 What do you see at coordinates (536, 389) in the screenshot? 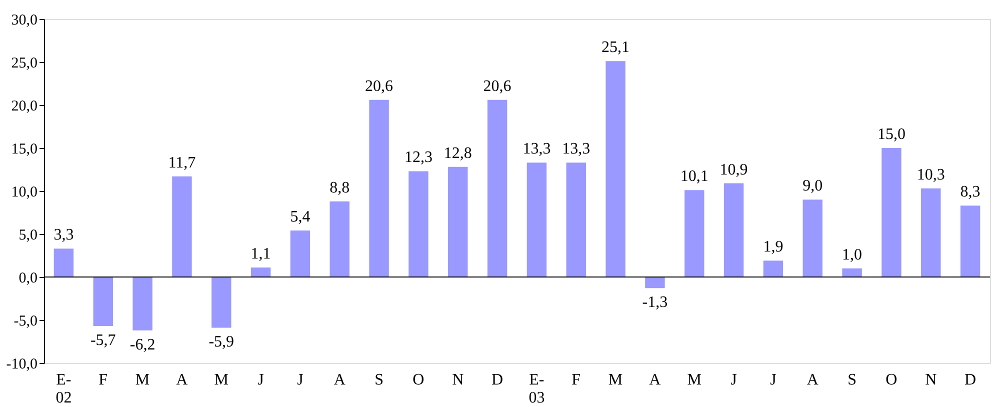
I see `x-tick-label: E-03` at bounding box center [536, 389].